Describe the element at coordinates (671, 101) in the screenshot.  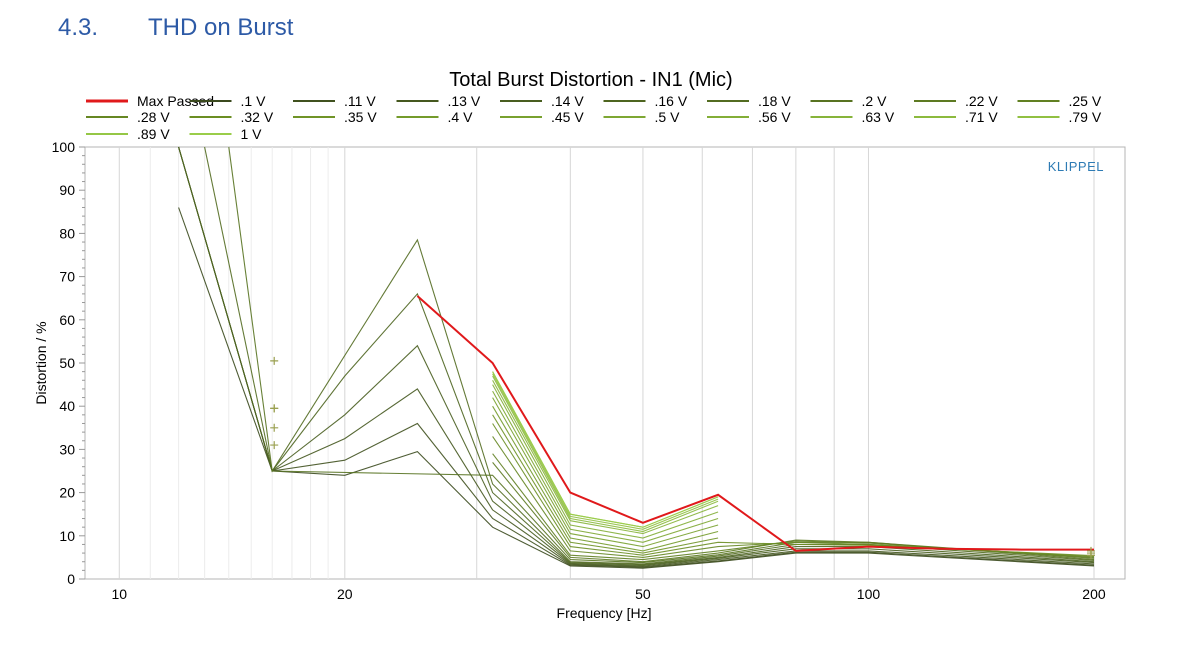
I see `legend-label: .16 V` at that location.